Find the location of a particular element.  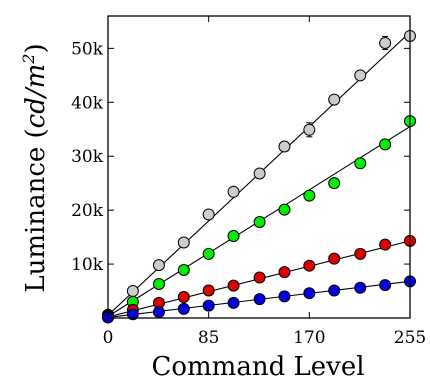

y-axis-label-unit: cd/m is located at coordinates (36, 96).